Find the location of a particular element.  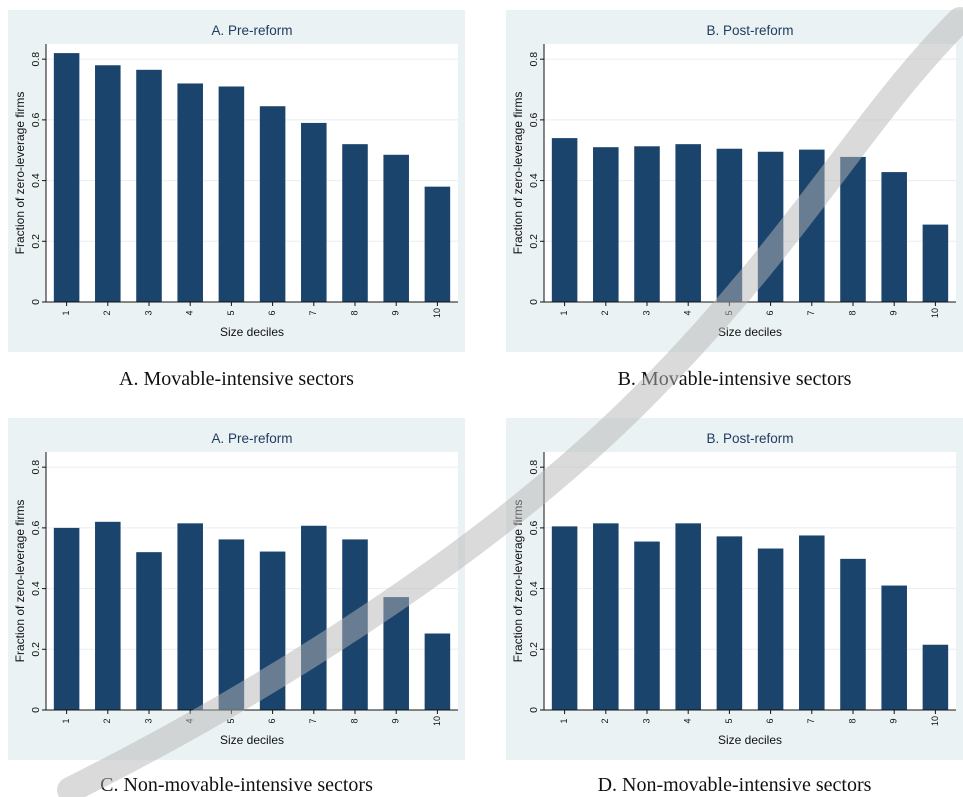

x-tick-label: 1 is located at coordinates (66, 720).